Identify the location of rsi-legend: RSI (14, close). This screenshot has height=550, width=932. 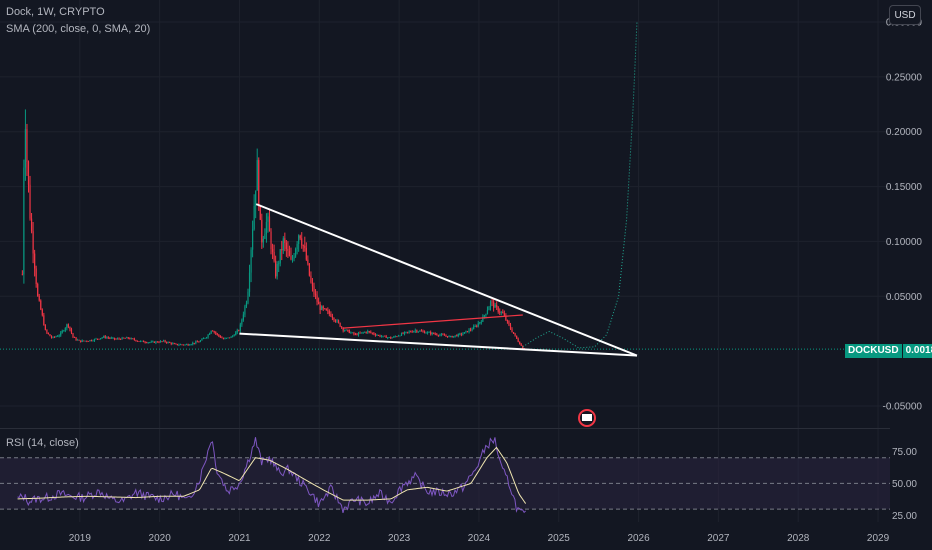
(42, 443).